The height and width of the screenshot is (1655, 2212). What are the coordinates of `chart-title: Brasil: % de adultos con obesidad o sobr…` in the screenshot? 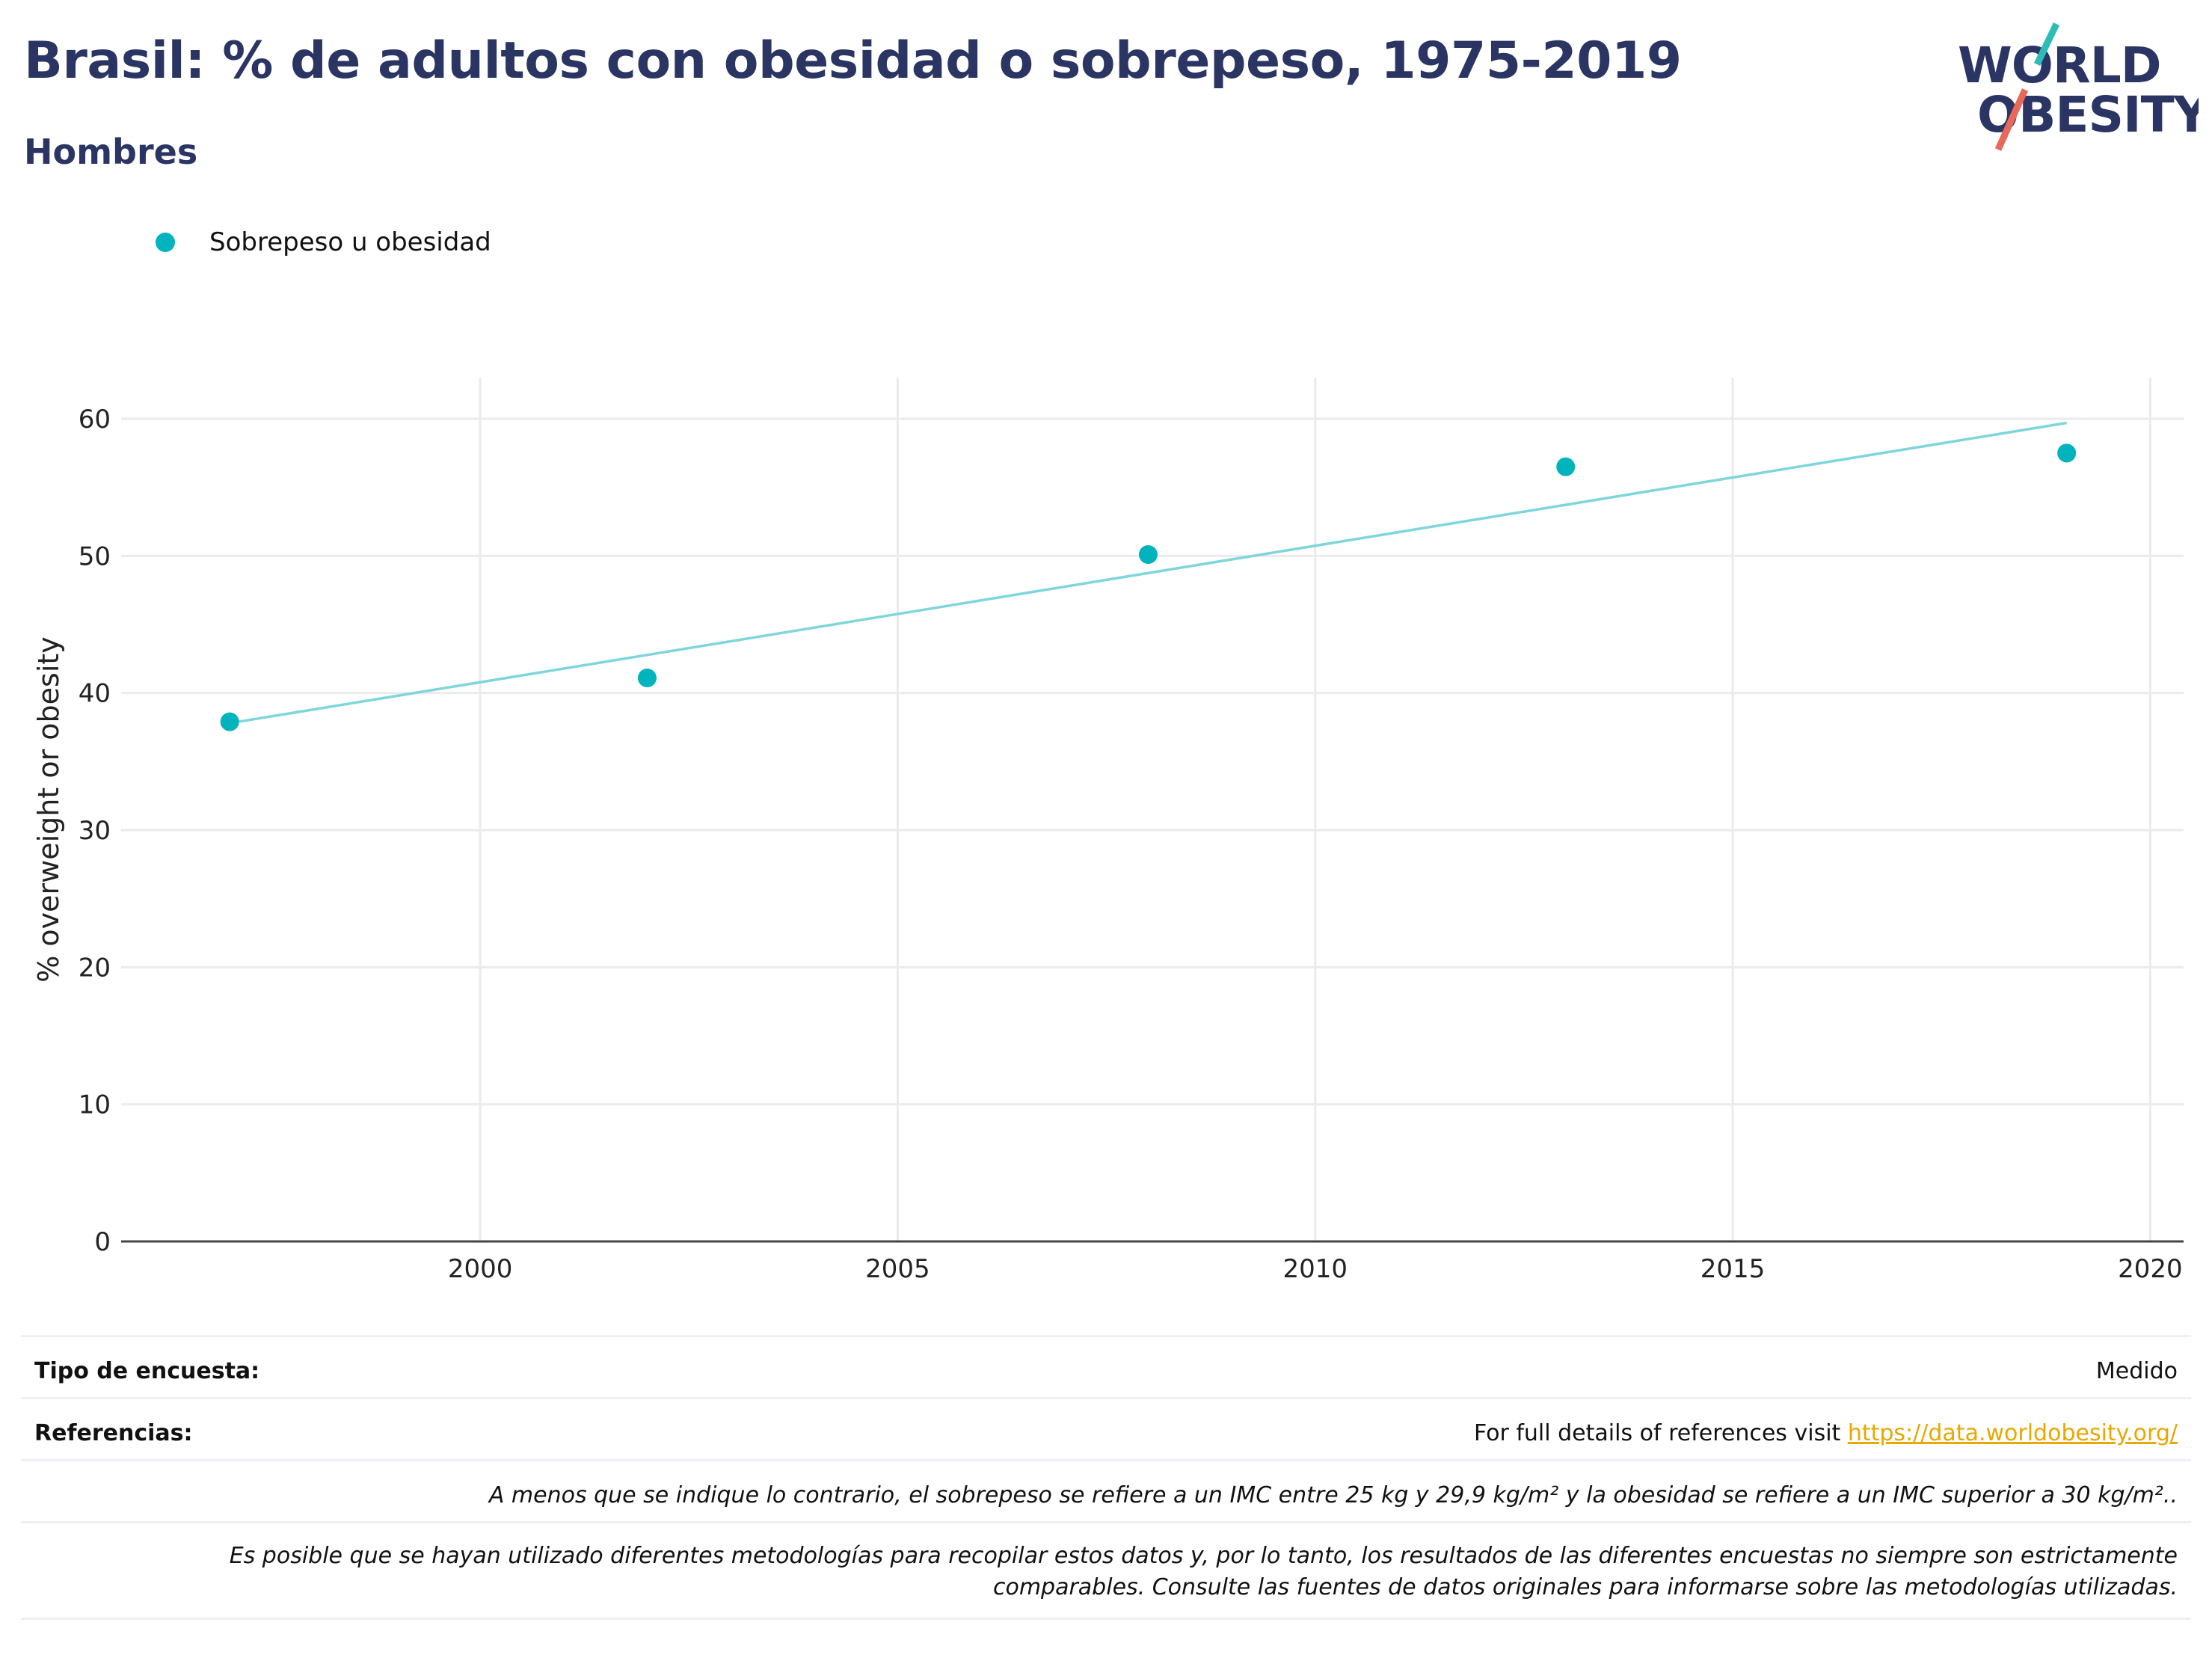 It's located at (853, 60).